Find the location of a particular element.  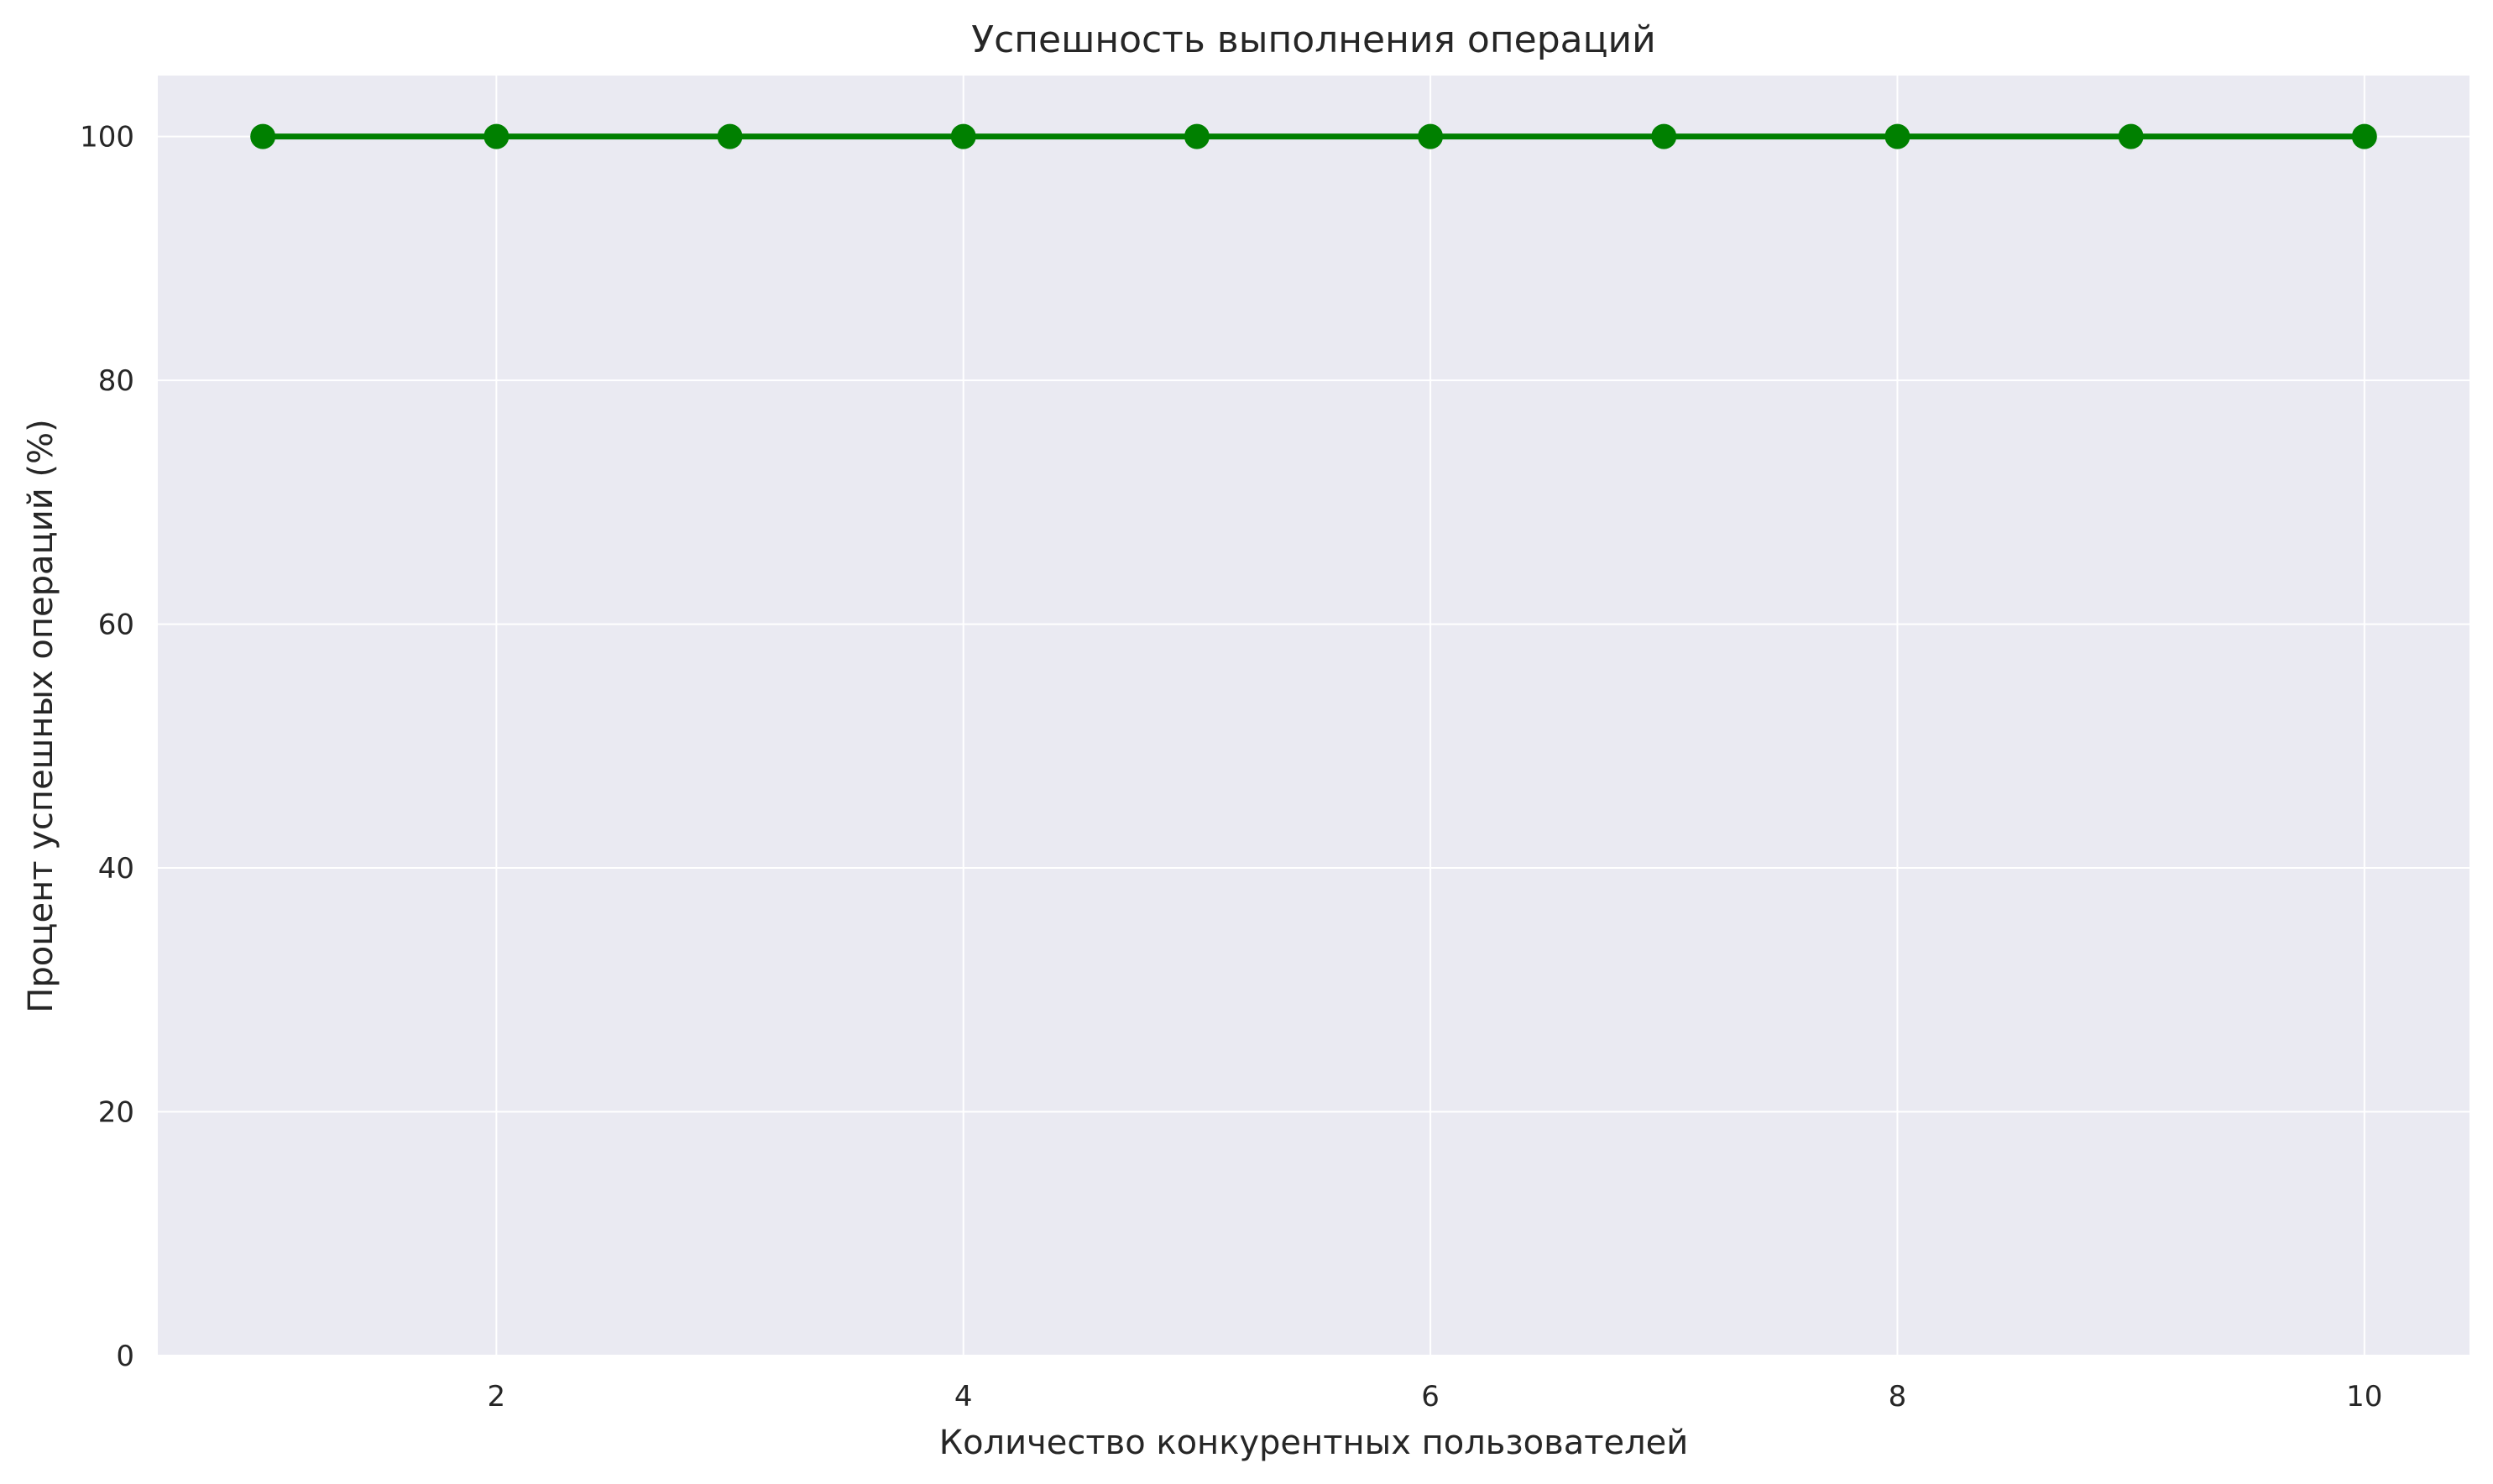

x-axis-label: Количество конкурентных пользователей is located at coordinates (1314, 1443).